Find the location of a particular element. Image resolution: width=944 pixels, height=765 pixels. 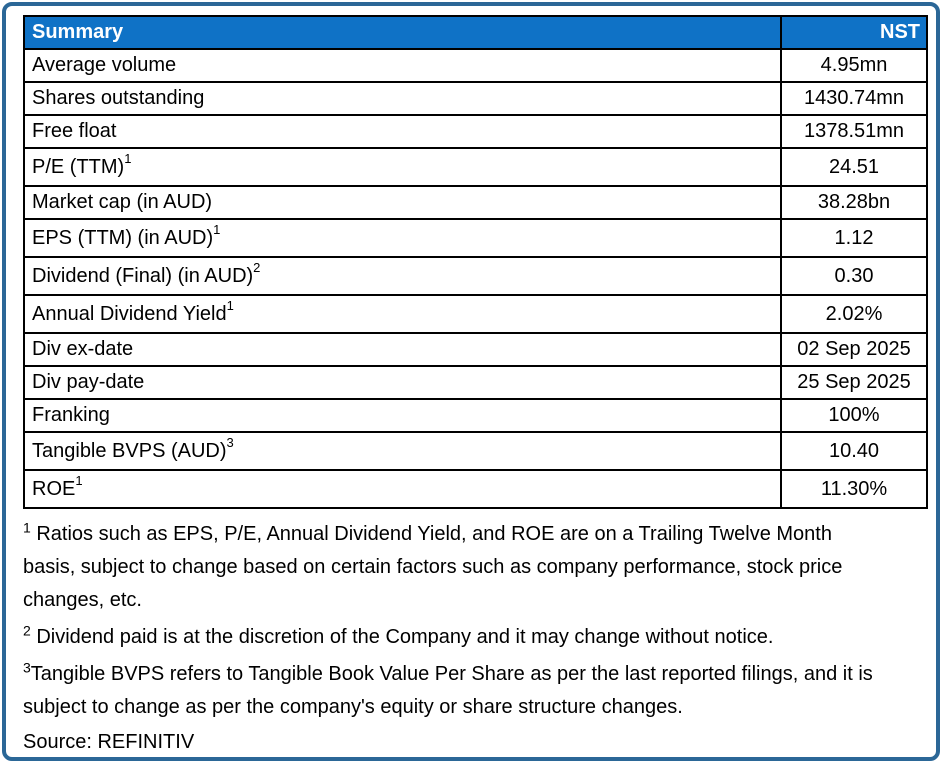

table-header-row: Summary NST is located at coordinates (475, 32).